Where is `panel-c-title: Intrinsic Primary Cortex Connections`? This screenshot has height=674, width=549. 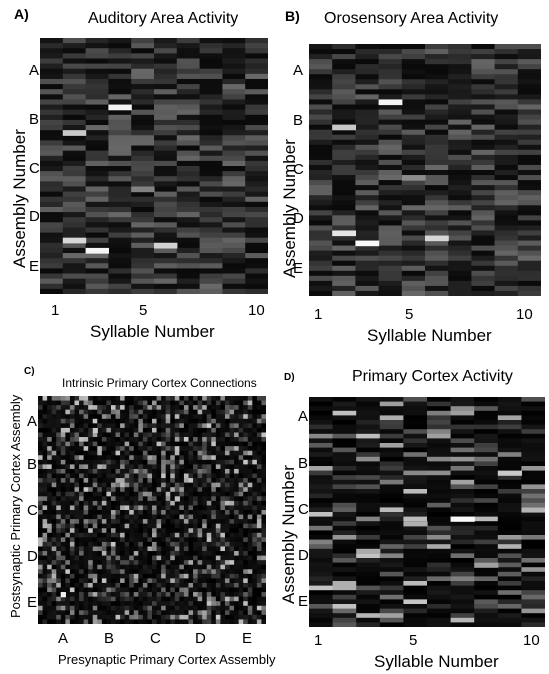 panel-c-title: Intrinsic Primary Cortex Connections is located at coordinates (159, 383).